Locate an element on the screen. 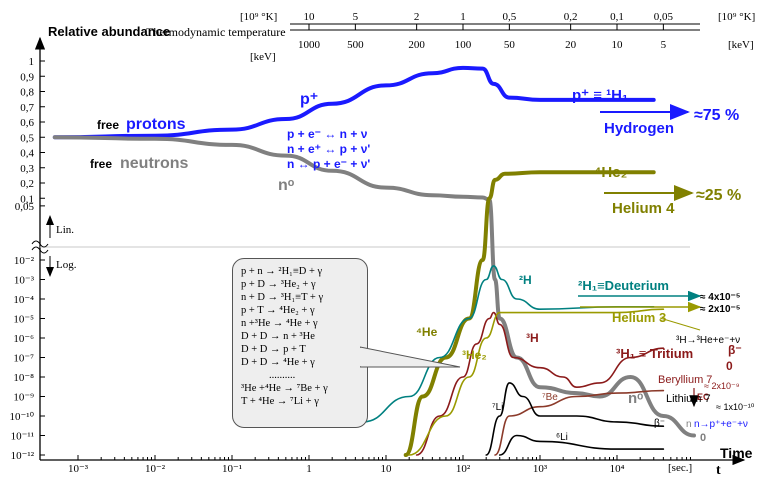 This screenshot has height=477, width=771. axis-break2 is located at coordinates (40, 250).